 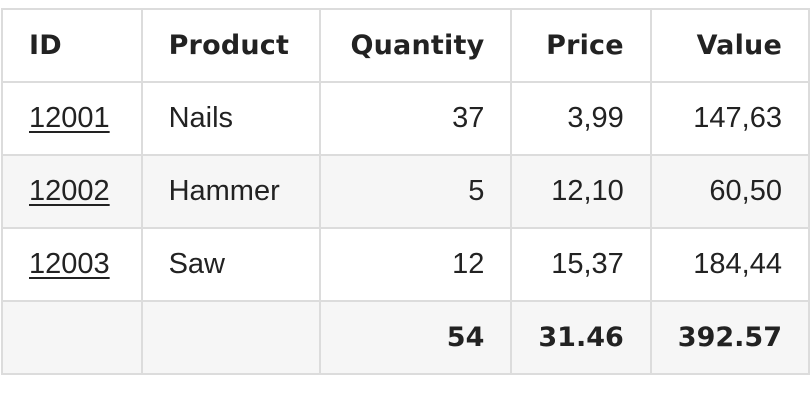 I want to click on id-link: 12003, so click(x=69, y=264).